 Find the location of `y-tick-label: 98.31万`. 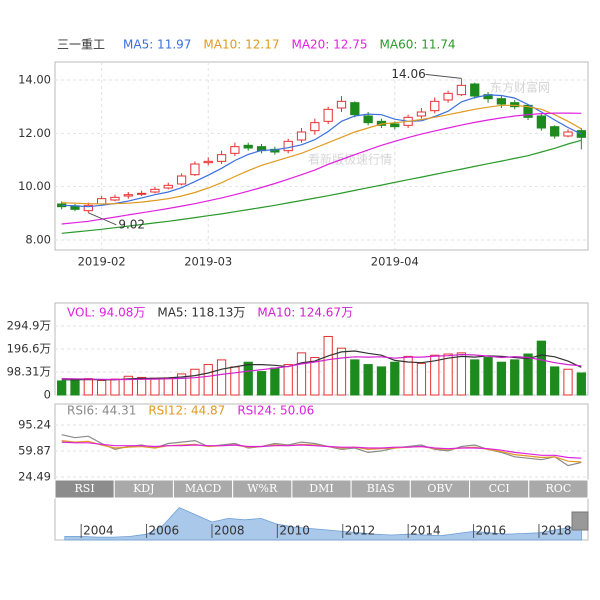

y-tick-label: 98.31万 is located at coordinates (29, 371).